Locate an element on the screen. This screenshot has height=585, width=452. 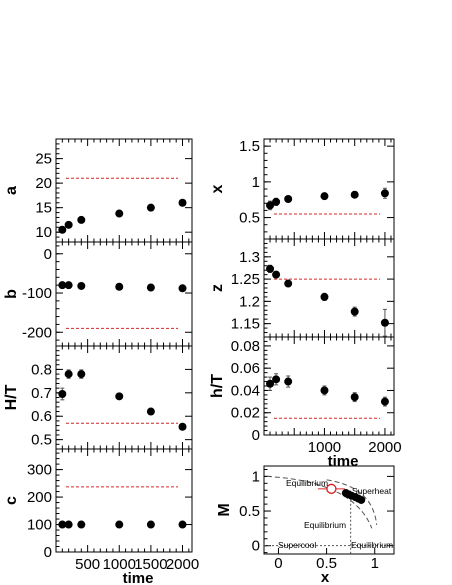
x-tick-label: 0.5 is located at coordinates (326, 563).